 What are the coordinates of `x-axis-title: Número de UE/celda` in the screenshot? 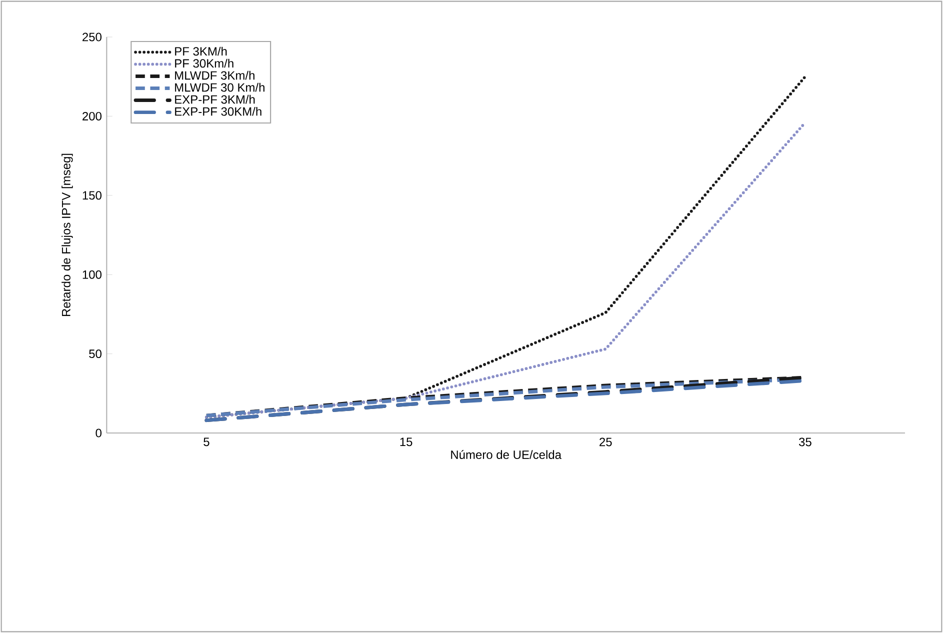 It's located at (506, 454).